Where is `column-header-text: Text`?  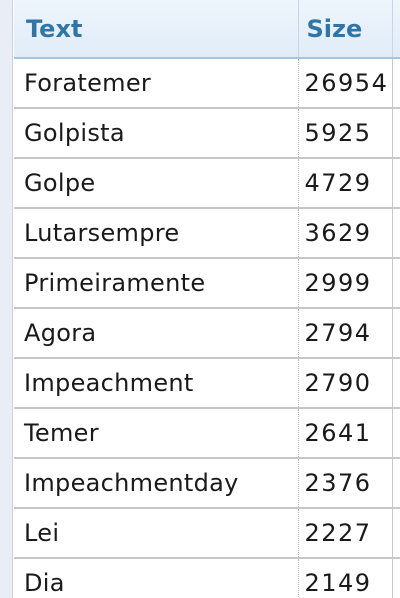
column-header-text: Text is located at coordinates (156, 29).